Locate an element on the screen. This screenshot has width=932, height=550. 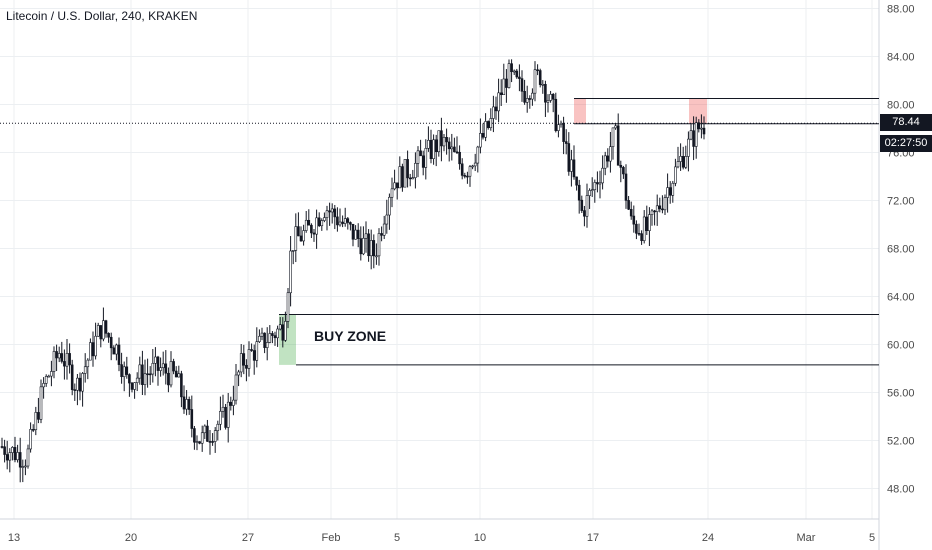
x-tick-label: 20 is located at coordinates (131, 538).